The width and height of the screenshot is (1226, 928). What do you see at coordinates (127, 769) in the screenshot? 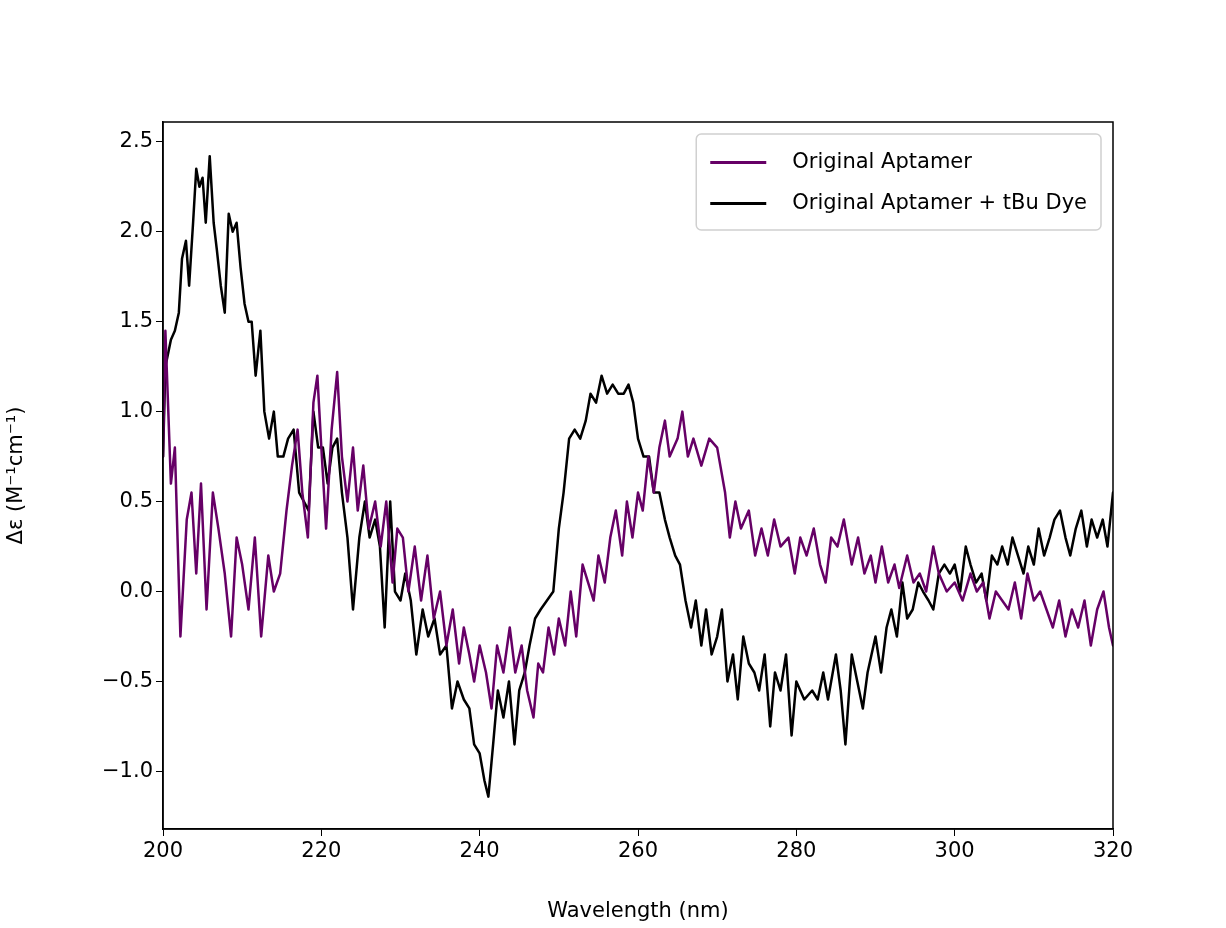
I see `y-tick-label: −1.0` at bounding box center [127, 769].